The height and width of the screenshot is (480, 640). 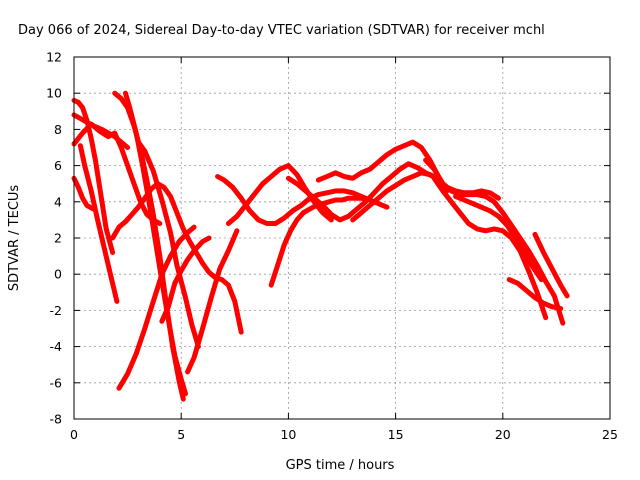 I want to click on y-tick-label: 4, so click(x=58, y=201).